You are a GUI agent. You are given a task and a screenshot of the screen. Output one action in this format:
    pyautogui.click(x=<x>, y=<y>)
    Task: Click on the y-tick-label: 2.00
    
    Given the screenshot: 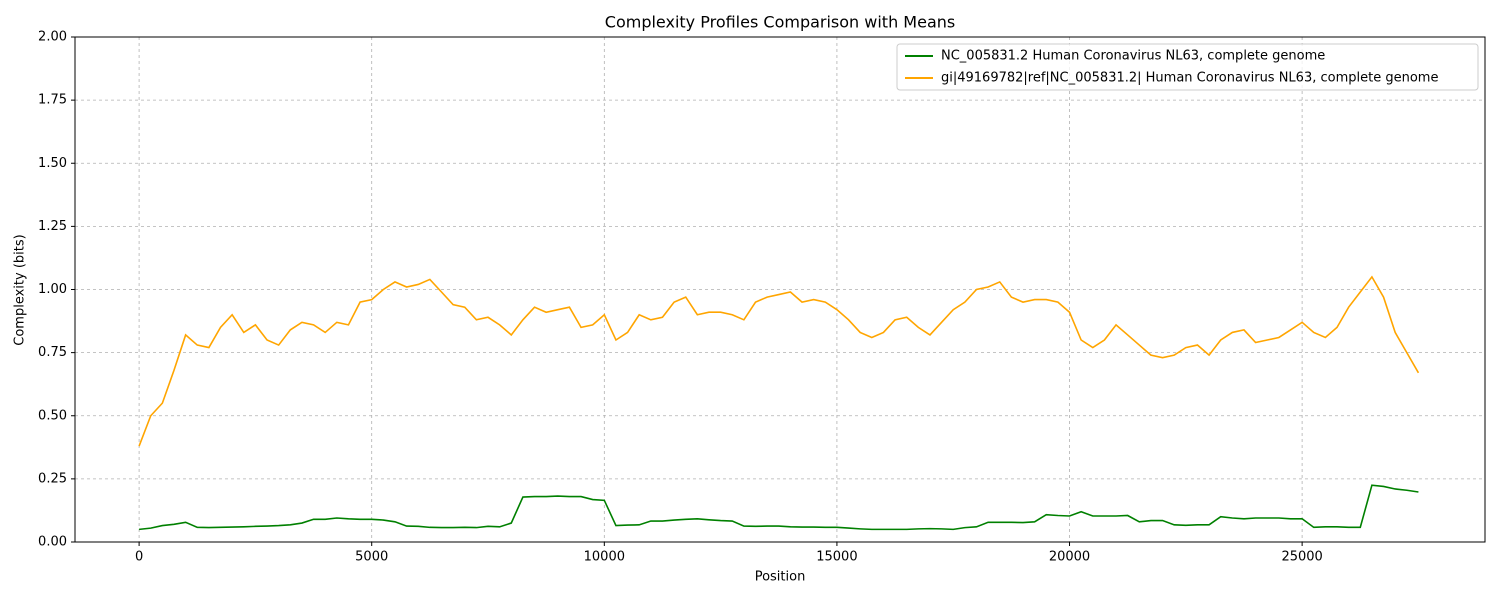 What is the action you would take?
    pyautogui.click(x=52, y=37)
    